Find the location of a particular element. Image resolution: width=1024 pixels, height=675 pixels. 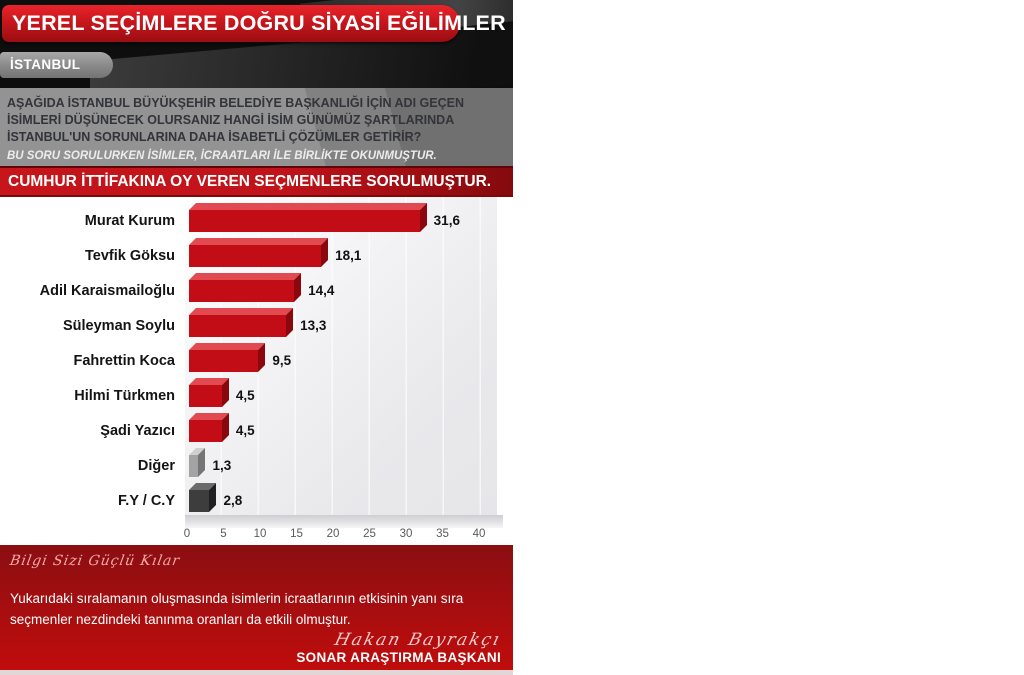

x-axis-tick: 40 is located at coordinates (479, 534).